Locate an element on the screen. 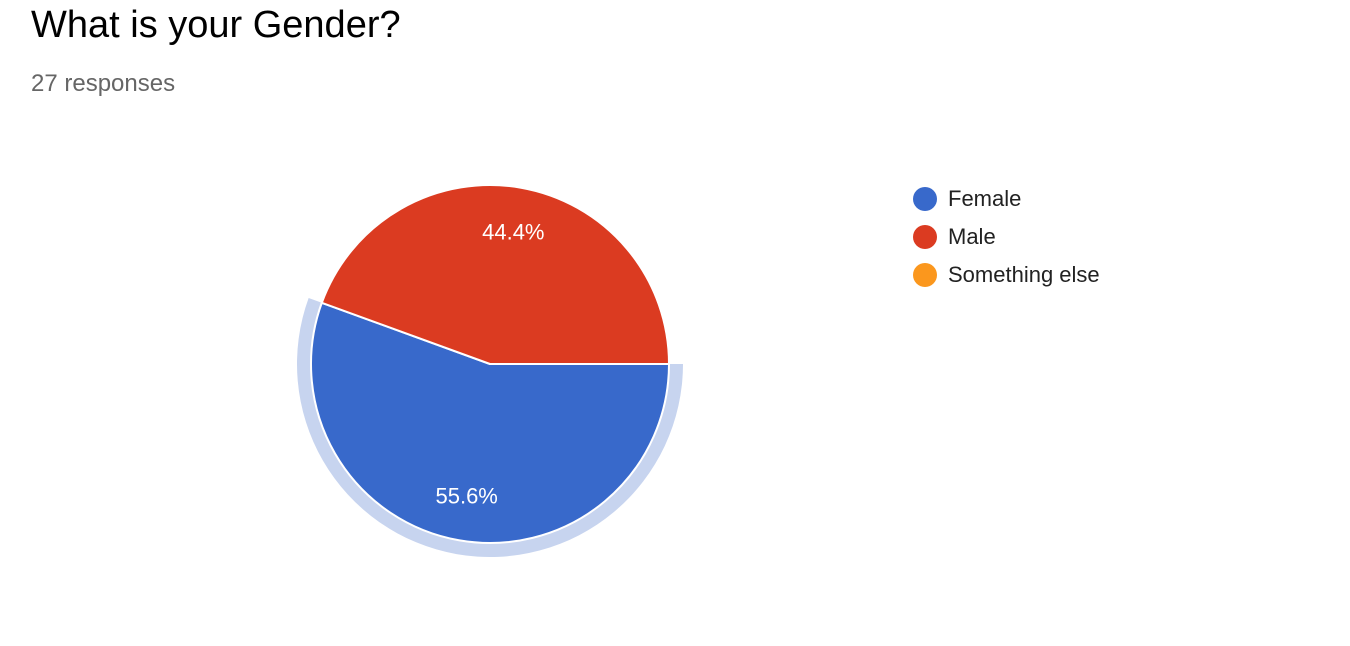 The height and width of the screenshot is (646, 1350). responses-count: 27 responses is located at coordinates (103, 83).